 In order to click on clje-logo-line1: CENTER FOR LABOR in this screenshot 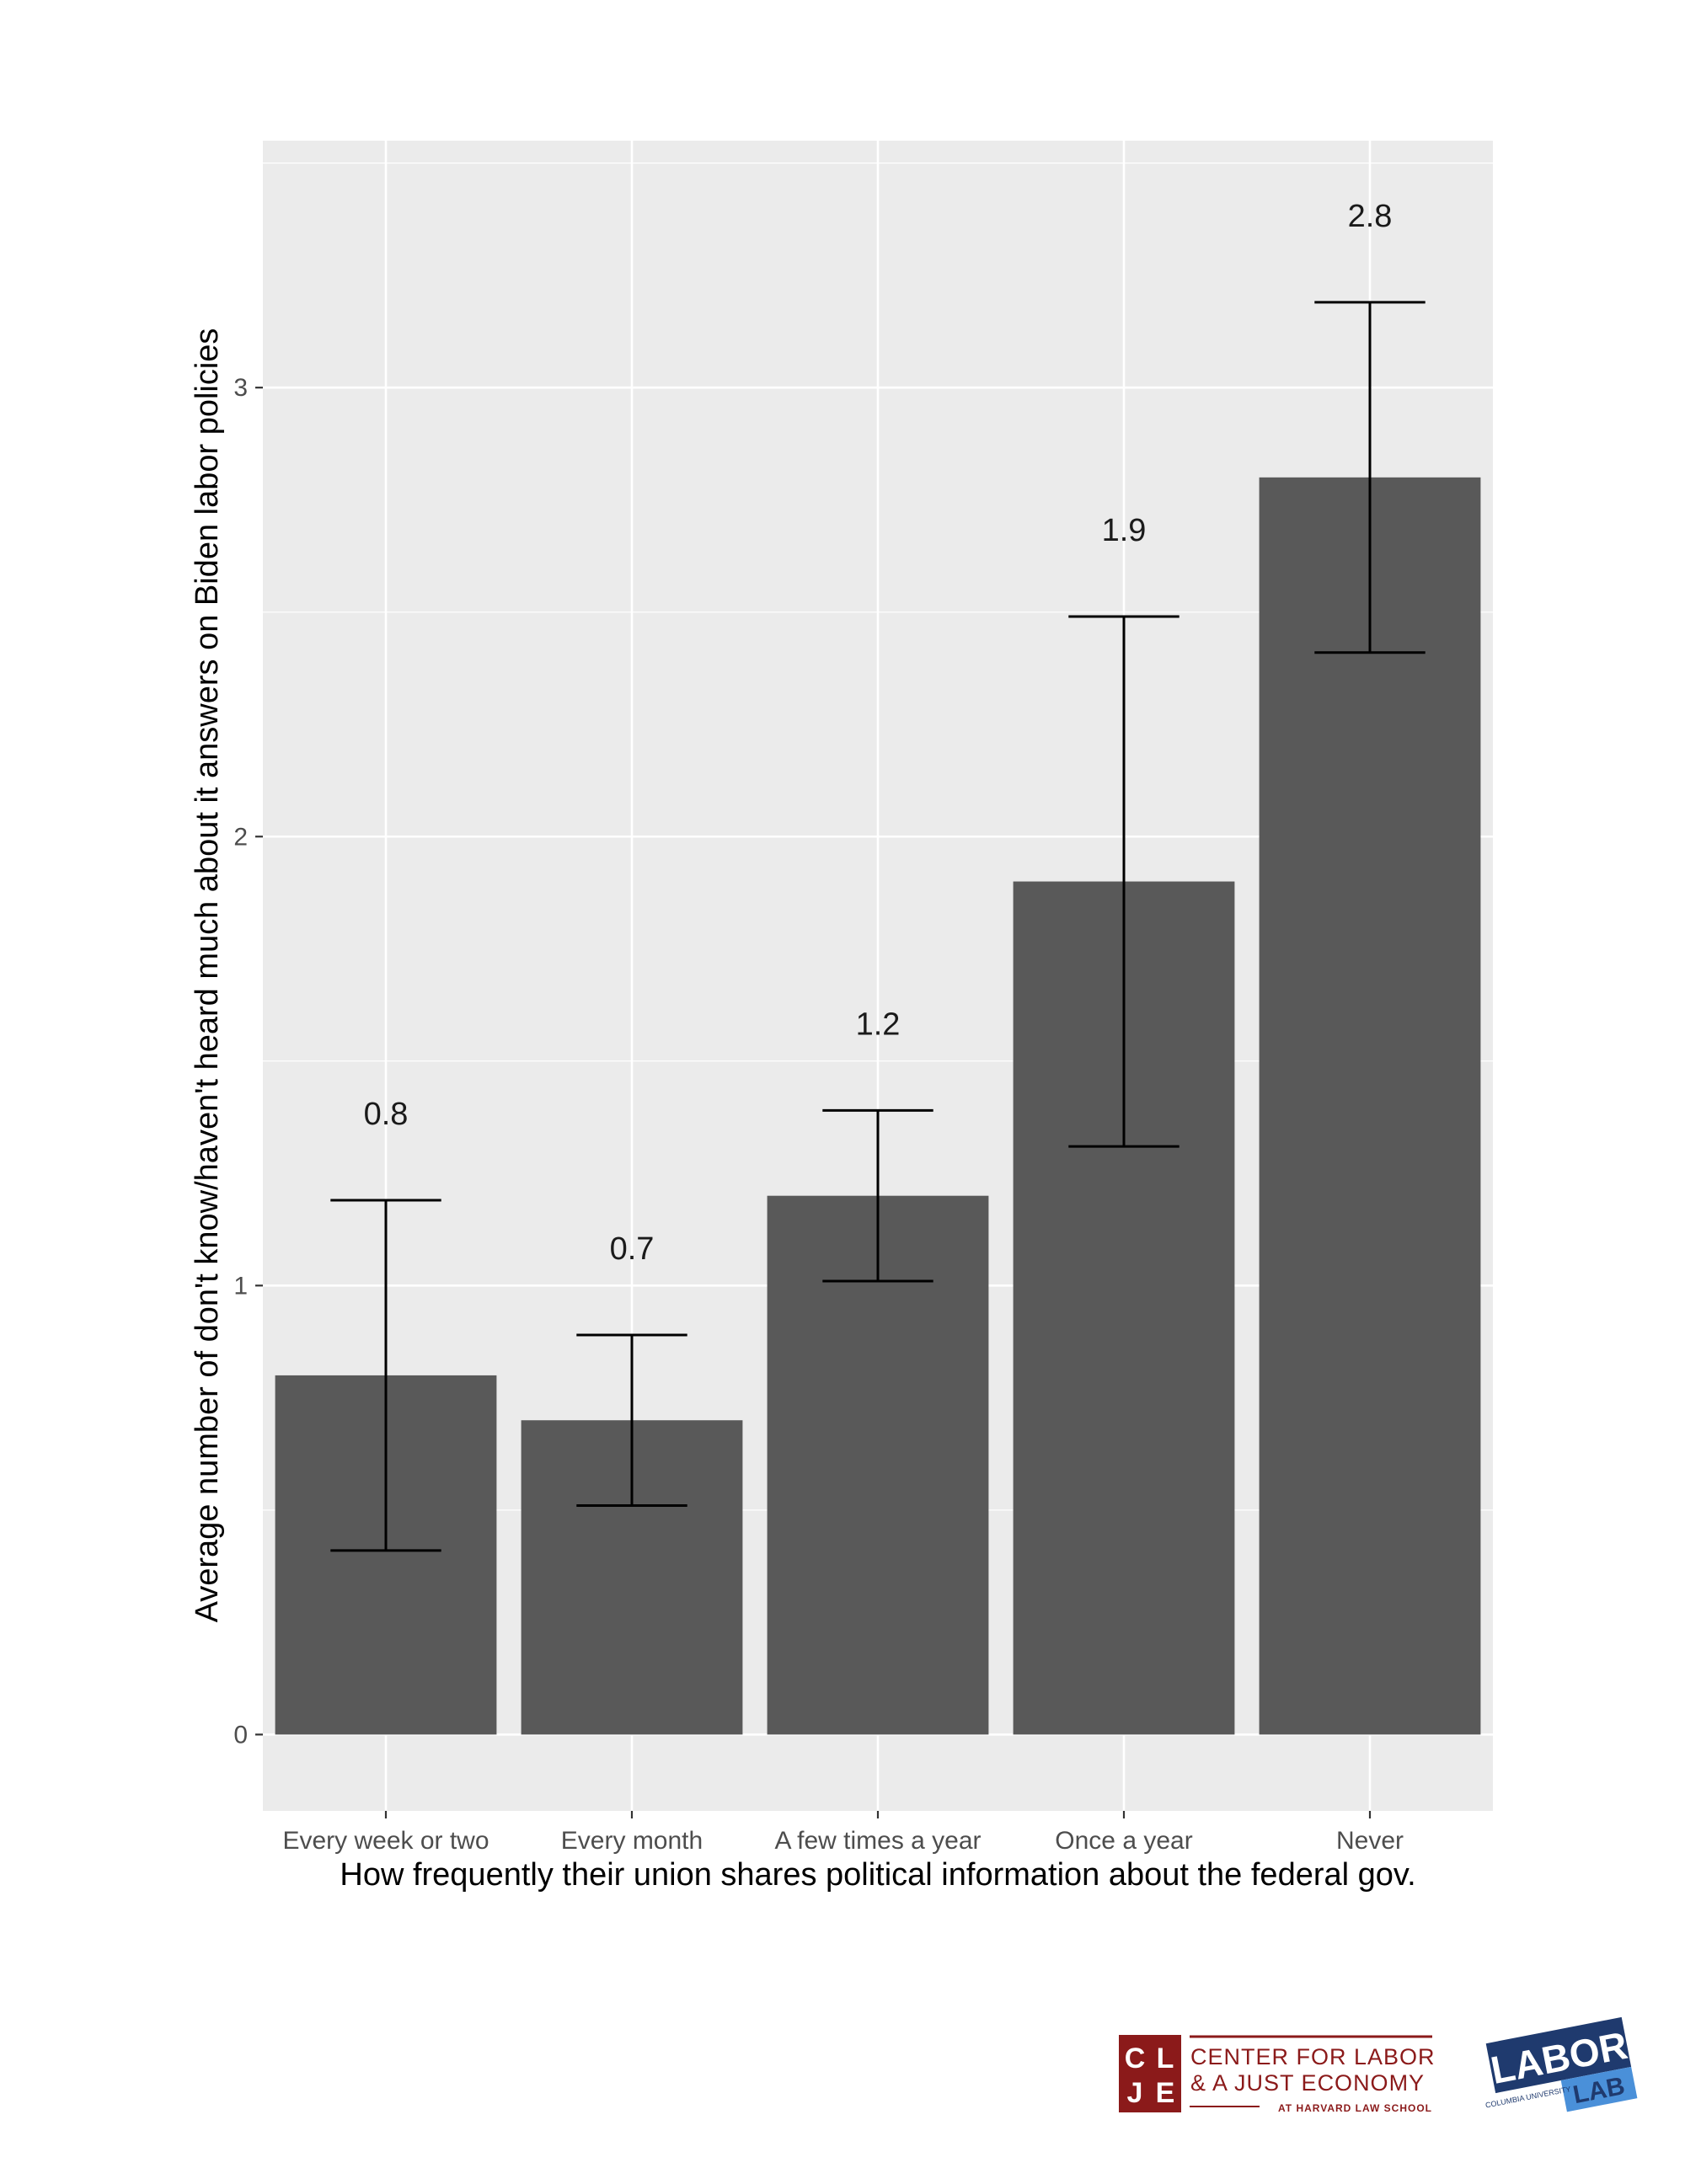, I will do `click(1313, 2056)`.